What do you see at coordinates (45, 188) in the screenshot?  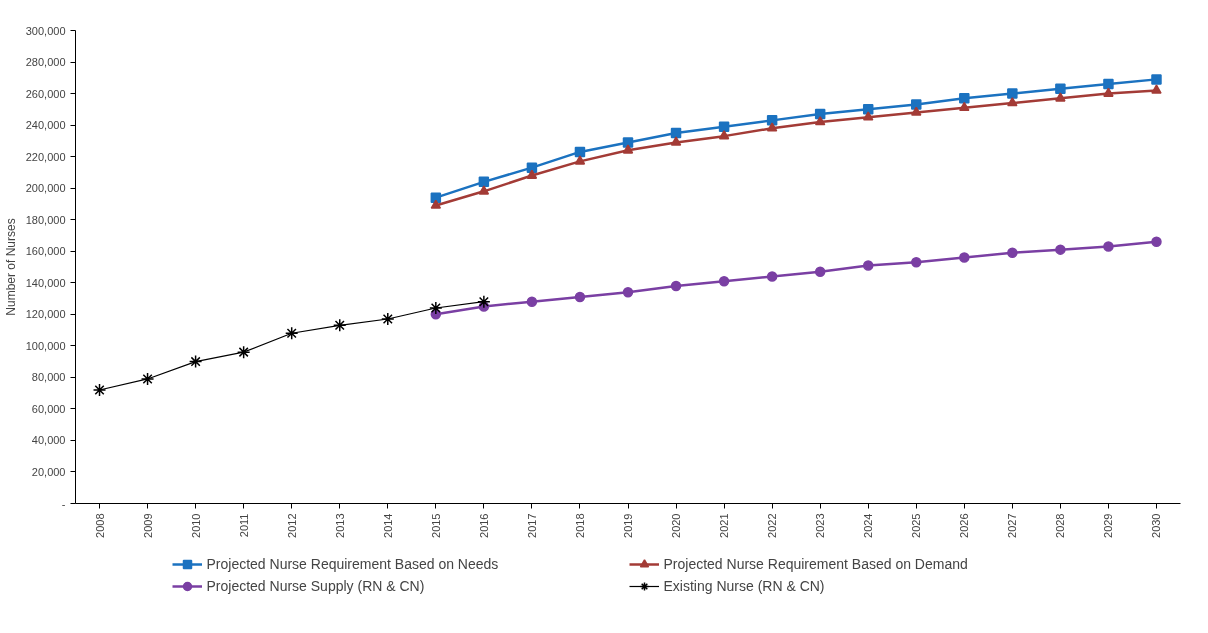 I see `y-tick-label: 200,000` at bounding box center [45, 188].